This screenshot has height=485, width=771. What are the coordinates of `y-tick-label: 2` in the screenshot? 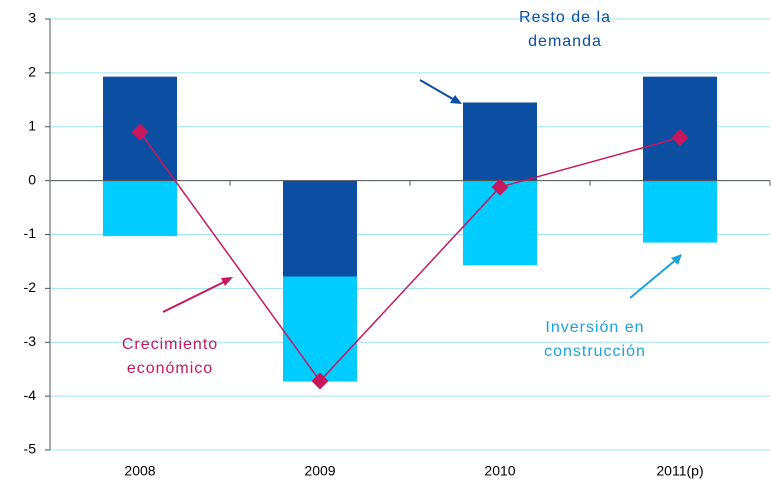 It's located at (32, 72).